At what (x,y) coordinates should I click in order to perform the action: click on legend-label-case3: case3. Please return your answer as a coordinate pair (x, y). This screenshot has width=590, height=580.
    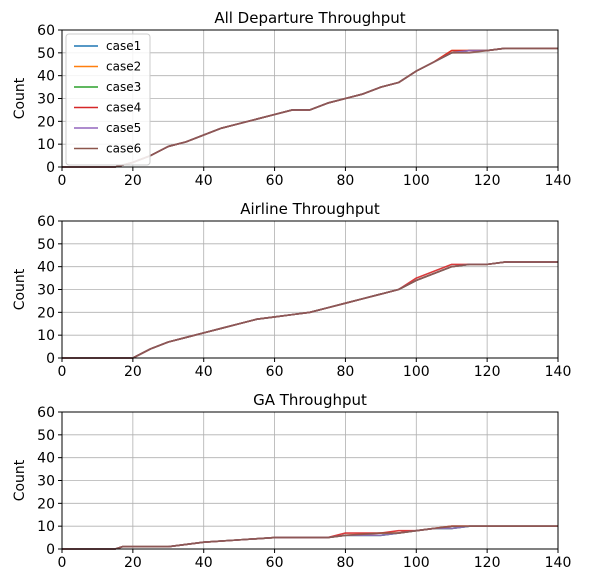
    Looking at the image, I should click on (123, 87).